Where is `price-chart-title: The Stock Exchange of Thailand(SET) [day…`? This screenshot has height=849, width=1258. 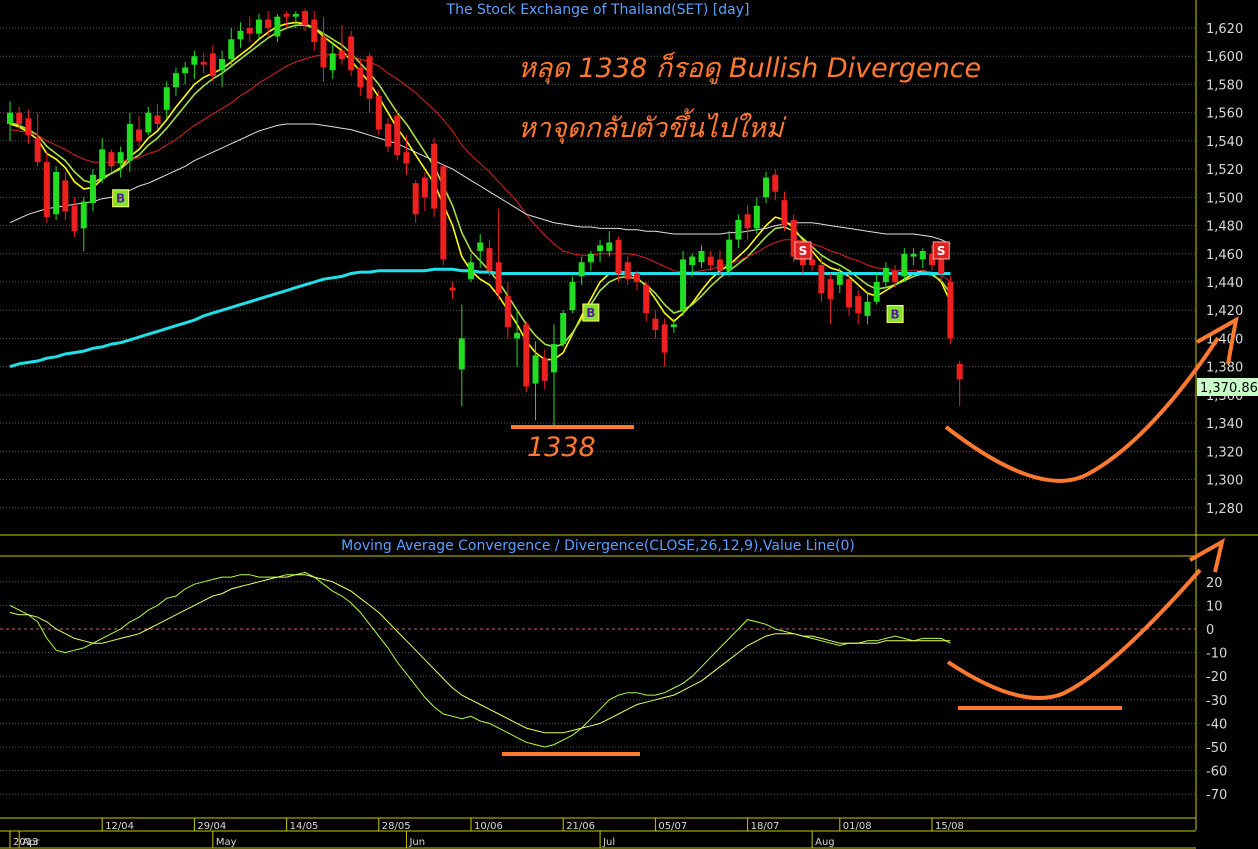 price-chart-title: The Stock Exchange of Thailand(SET) [day… is located at coordinates (598, 10).